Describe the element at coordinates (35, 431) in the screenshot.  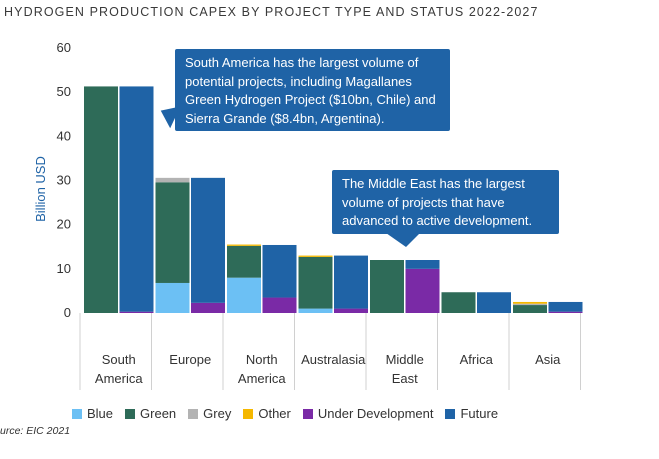
I see `source-note: urce: EIC 2021` at that location.